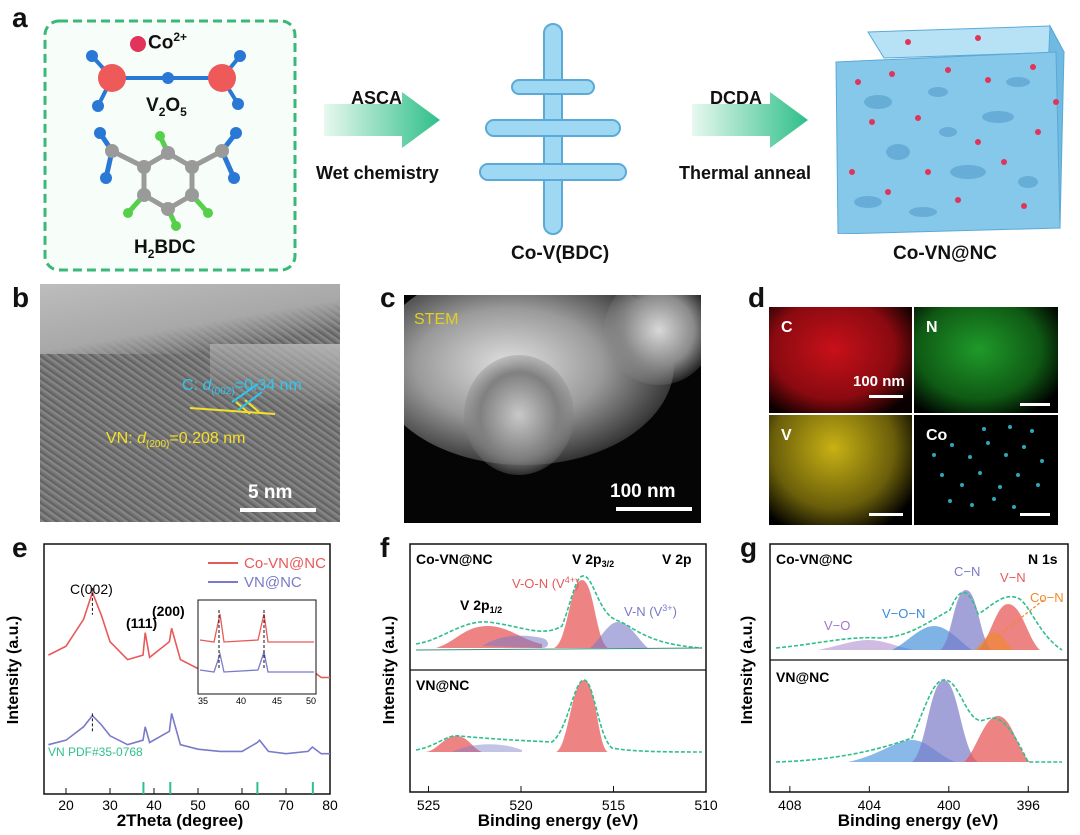 This screenshot has height=835, width=1080. What do you see at coordinates (994, 641) in the screenshot?
I see `n1s-top-peak-con` at bounding box center [994, 641].